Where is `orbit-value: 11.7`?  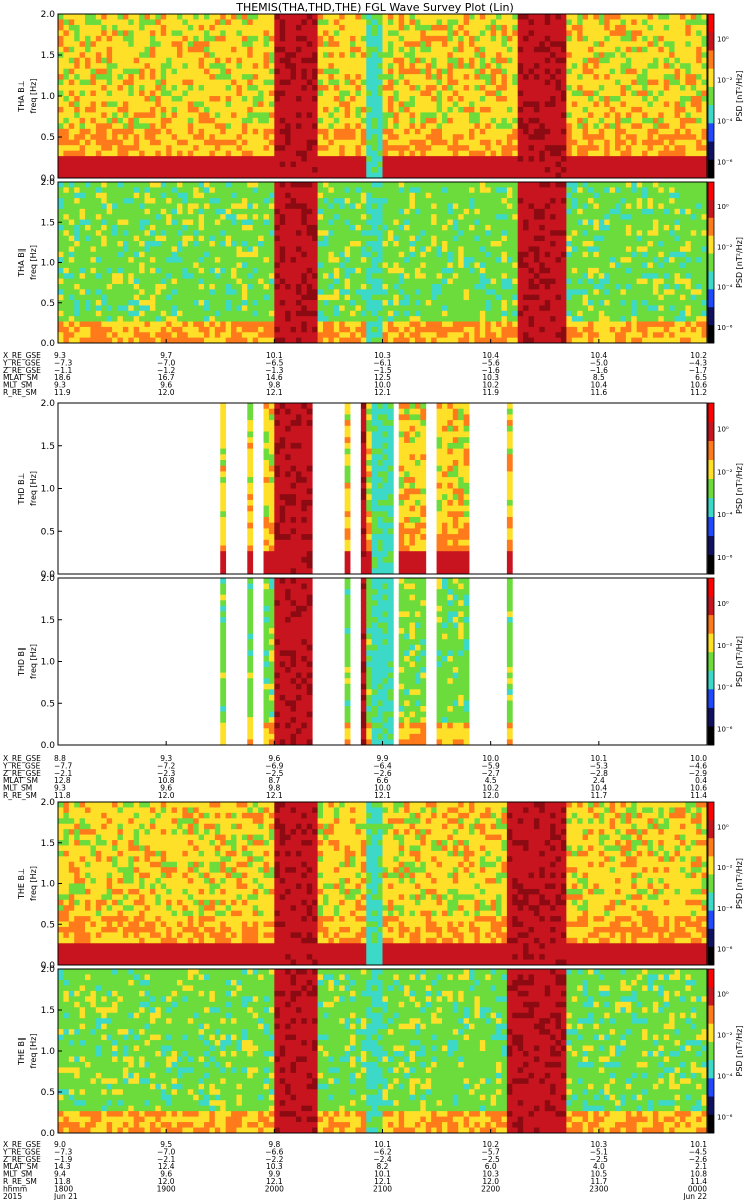
orbit-value: 11.7 is located at coordinates (598, 795).